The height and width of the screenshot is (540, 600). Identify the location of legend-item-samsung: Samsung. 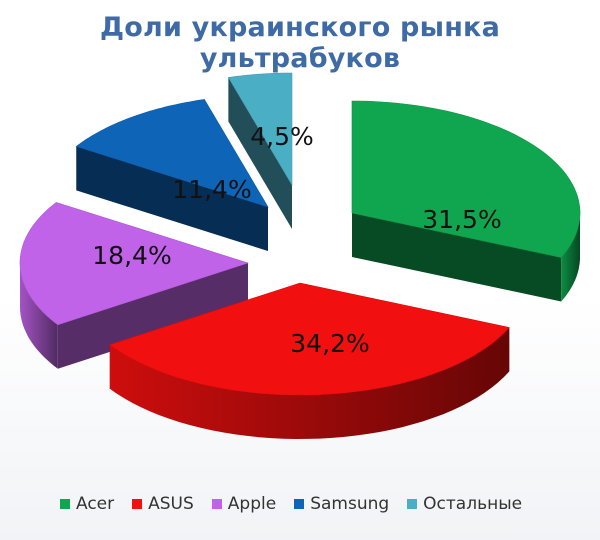
(341, 504).